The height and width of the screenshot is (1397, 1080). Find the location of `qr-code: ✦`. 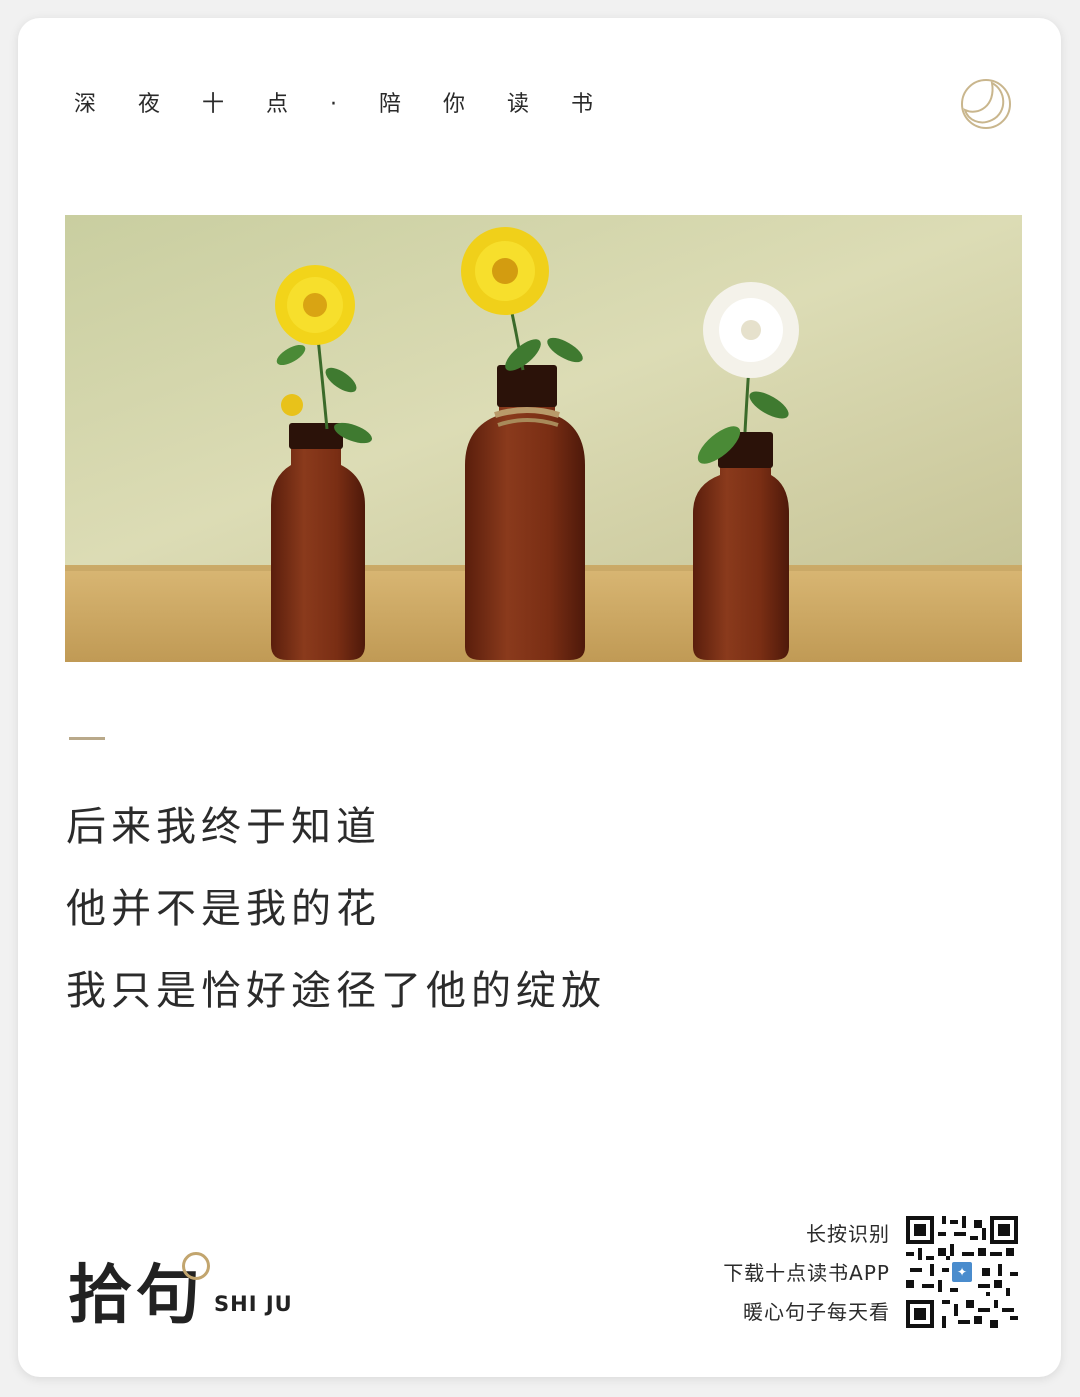

qr-code: ✦ is located at coordinates (962, 1272).